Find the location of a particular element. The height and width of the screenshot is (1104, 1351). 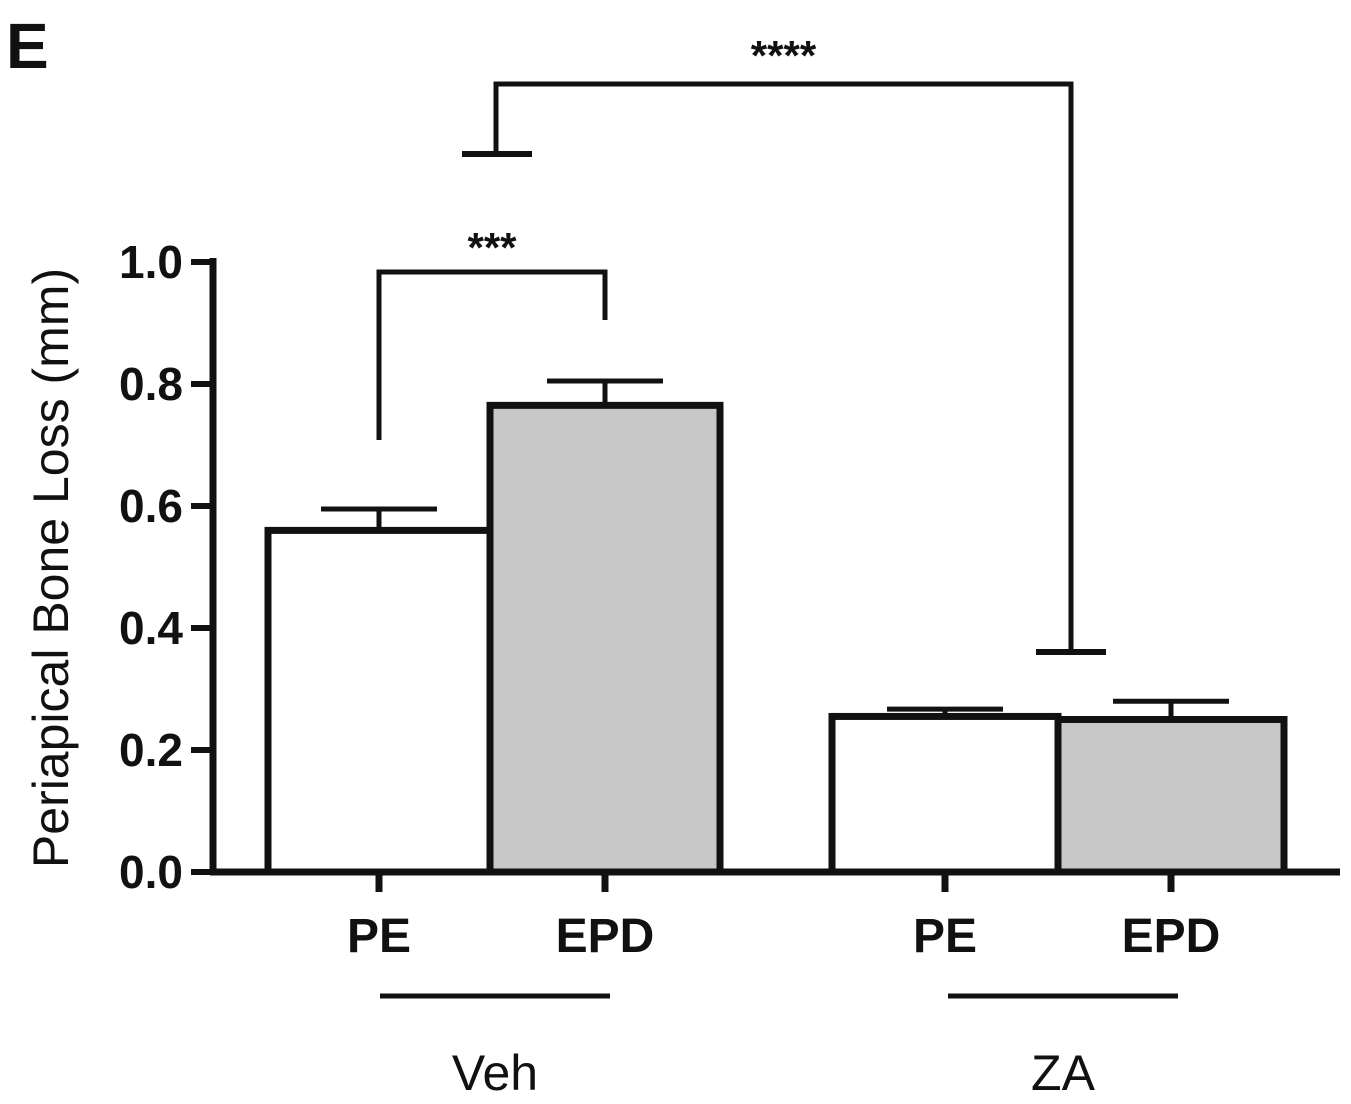

significance-bracket-veh is located at coordinates (492, 354).